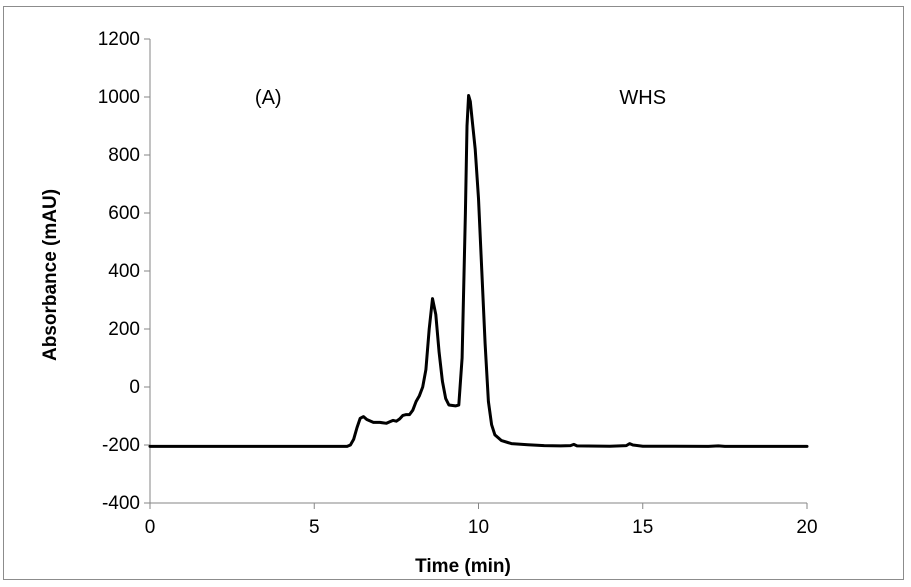 This screenshot has width=911, height=587. Describe the element at coordinates (119, 97) in the screenshot. I see `y-tick-label: 1000` at that location.